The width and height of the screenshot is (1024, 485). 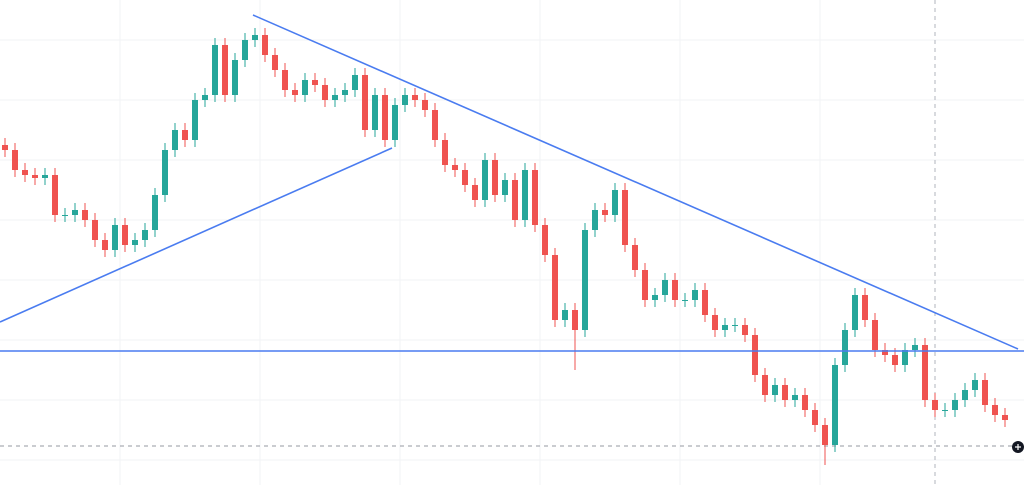 What do you see at coordinates (1018, 447) in the screenshot?
I see `scale-button` at bounding box center [1018, 447].